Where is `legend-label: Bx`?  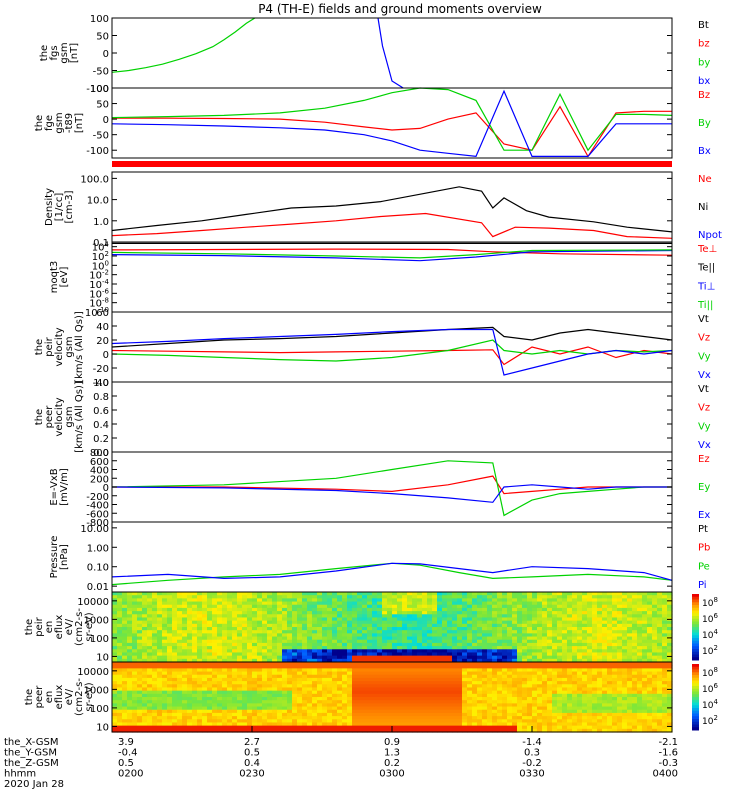 legend-label: Bx is located at coordinates (704, 151).